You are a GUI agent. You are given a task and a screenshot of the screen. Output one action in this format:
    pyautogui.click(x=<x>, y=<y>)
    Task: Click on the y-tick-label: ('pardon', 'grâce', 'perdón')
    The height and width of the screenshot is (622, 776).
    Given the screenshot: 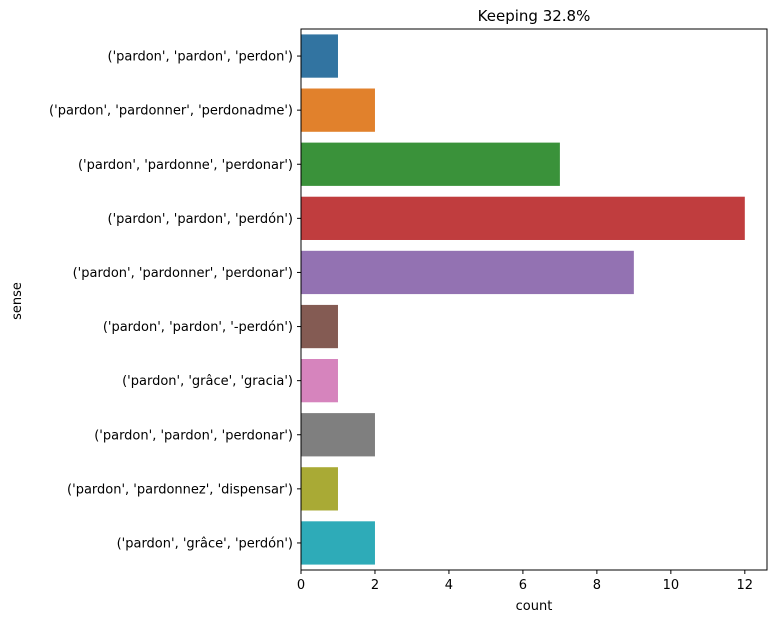 What is the action you would take?
    pyautogui.click(x=205, y=543)
    